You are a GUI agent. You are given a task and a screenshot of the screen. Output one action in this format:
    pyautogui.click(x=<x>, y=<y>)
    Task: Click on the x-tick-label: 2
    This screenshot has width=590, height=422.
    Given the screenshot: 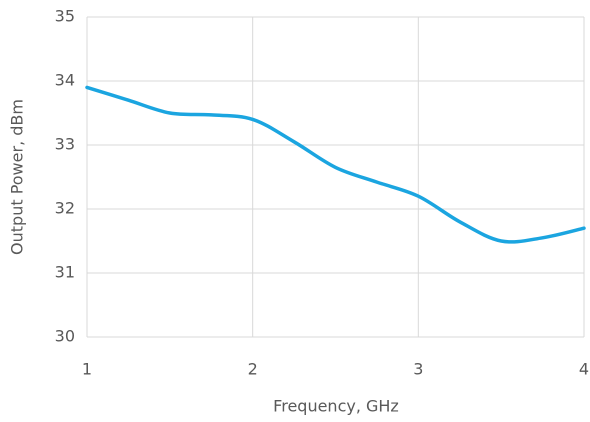 What is the action you would take?
    pyautogui.click(x=253, y=369)
    